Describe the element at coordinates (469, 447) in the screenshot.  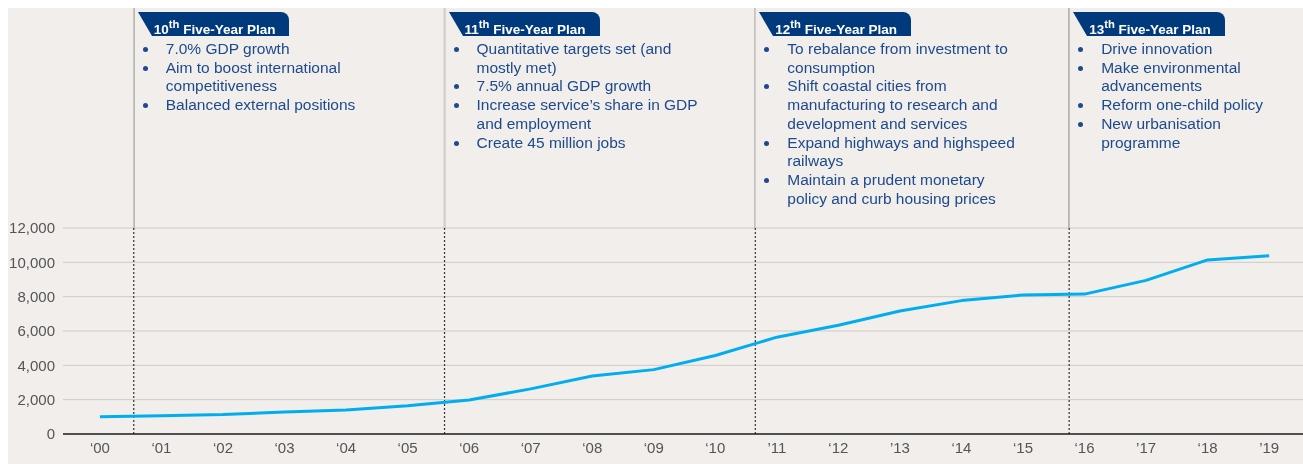
I see `x-tick-label: ‘06` at that location.